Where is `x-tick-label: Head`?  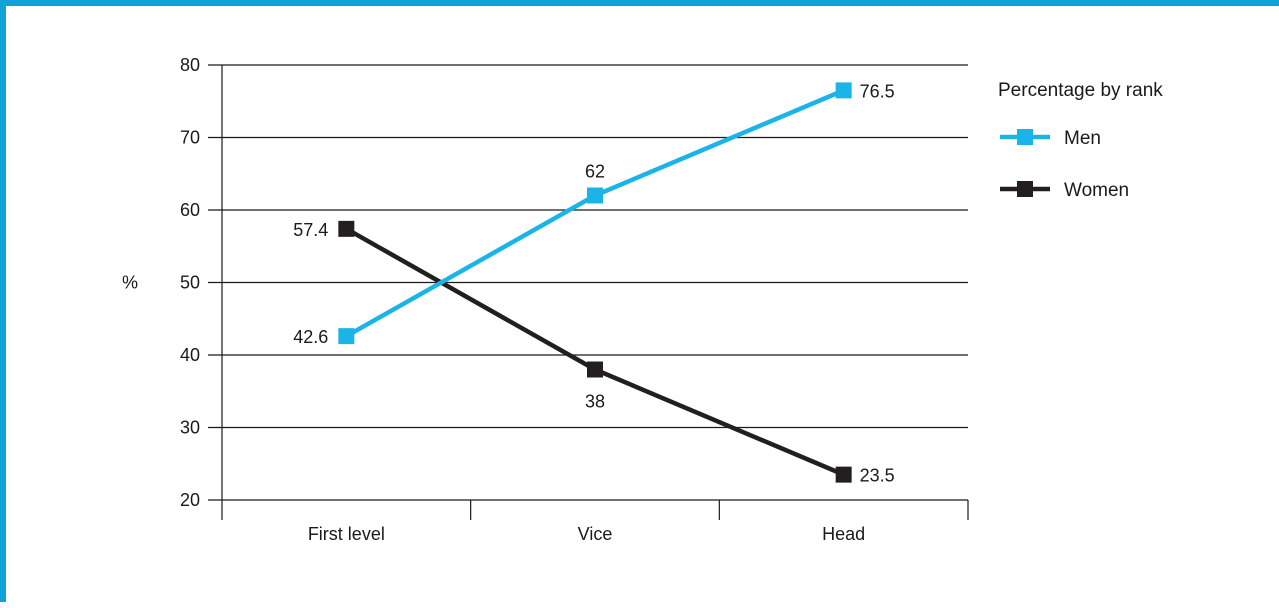
x-tick-label: Head is located at coordinates (843, 534).